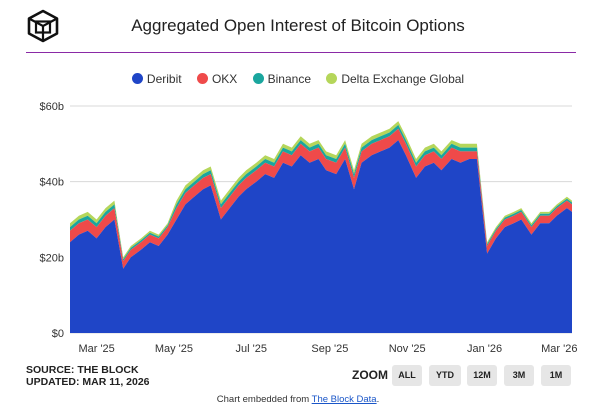 The width and height of the screenshot is (596, 415). I want to click on zoom-ytd-button: YTD, so click(445, 375).